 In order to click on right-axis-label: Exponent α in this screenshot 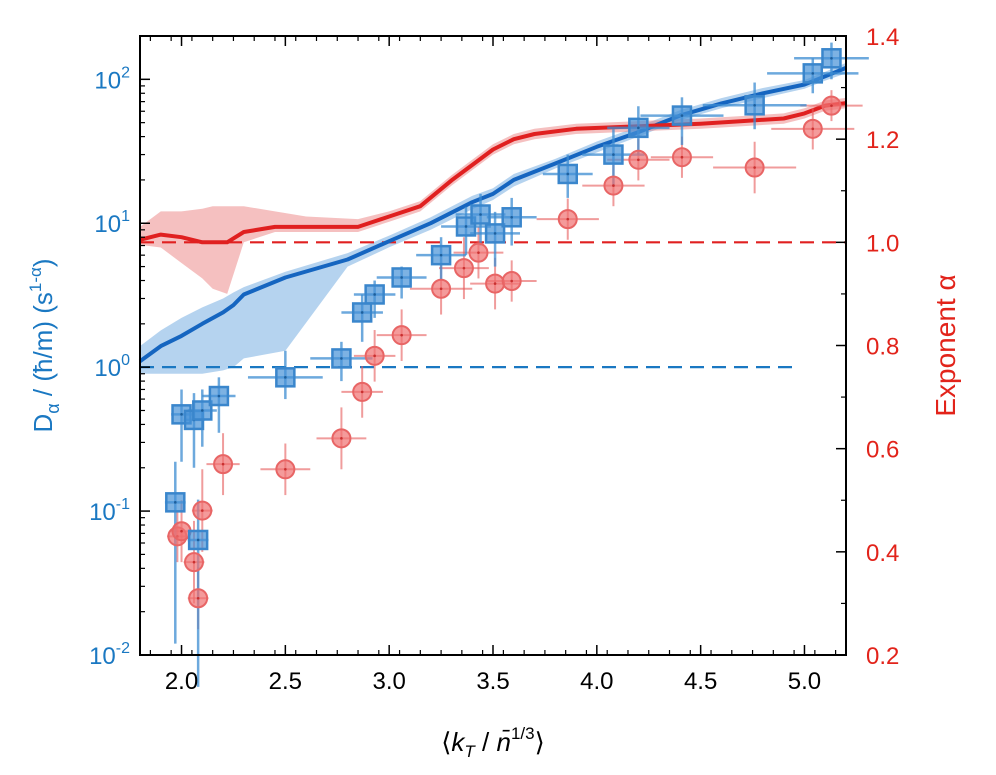, I will do `click(945, 345)`.